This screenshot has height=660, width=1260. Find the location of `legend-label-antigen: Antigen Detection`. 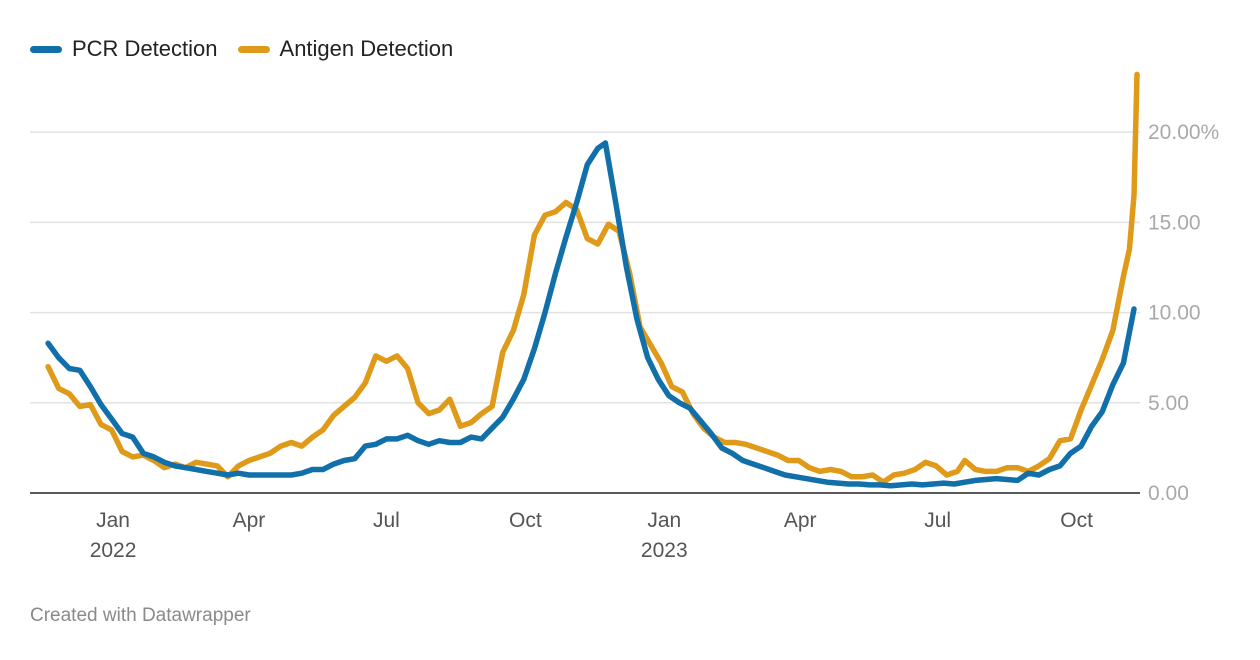

legend-label-antigen: Antigen Detection is located at coordinates (366, 48).